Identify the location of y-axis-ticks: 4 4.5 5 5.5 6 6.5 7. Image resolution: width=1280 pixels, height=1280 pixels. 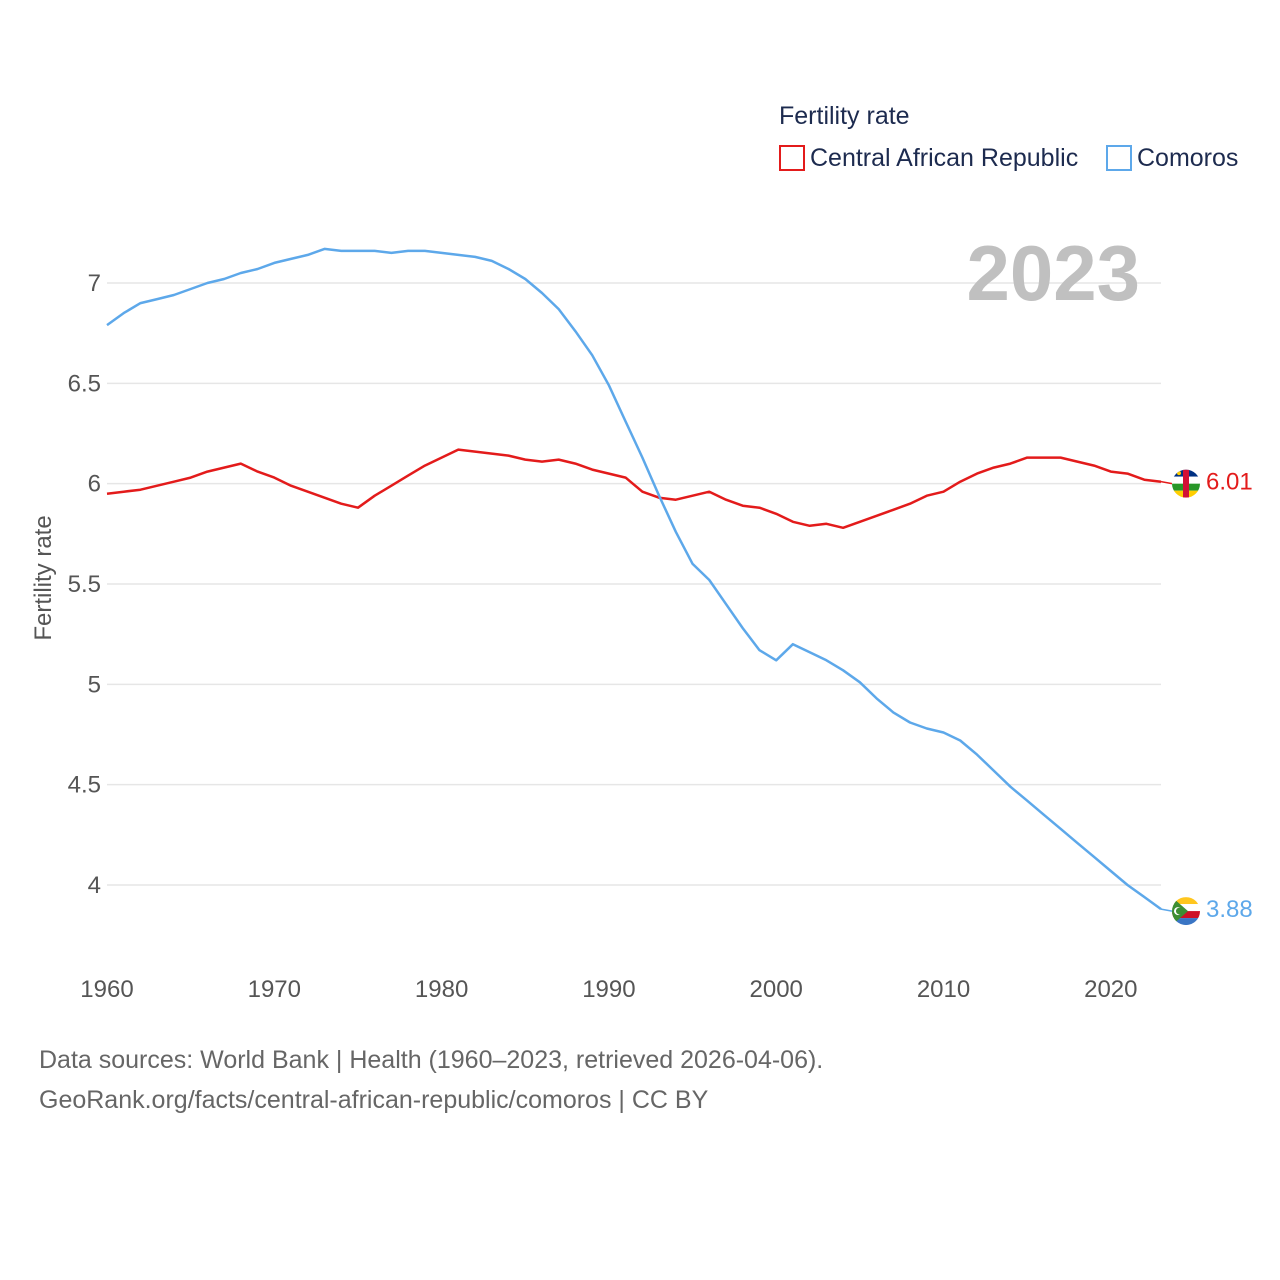
(84, 584).